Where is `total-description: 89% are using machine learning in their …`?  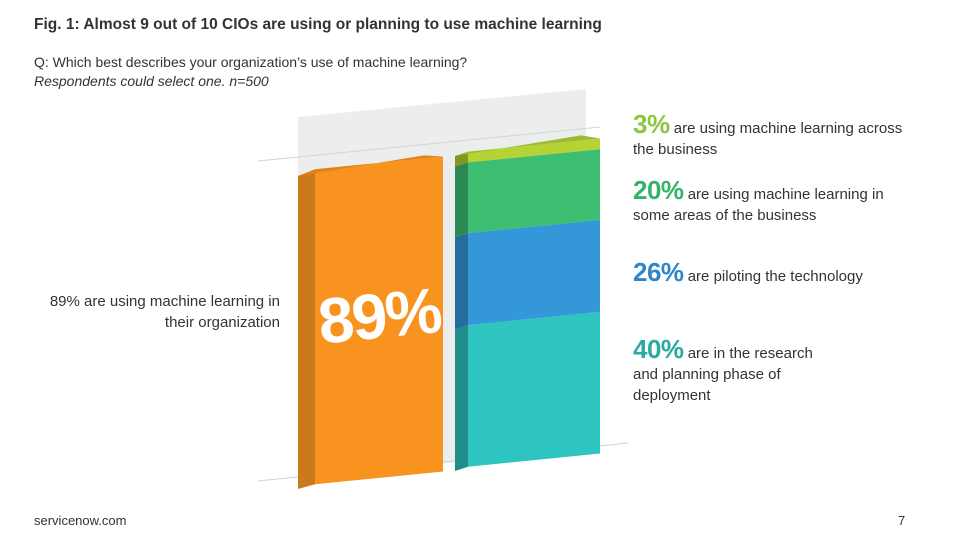 total-description: 89% are using machine learning in their … is located at coordinates (164, 312).